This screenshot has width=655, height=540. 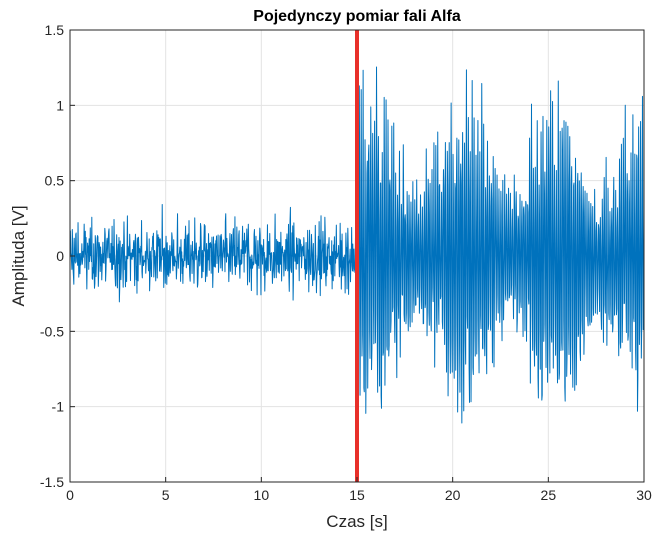 What do you see at coordinates (60, 105) in the screenshot?
I see `y-tick-label: 1` at bounding box center [60, 105].